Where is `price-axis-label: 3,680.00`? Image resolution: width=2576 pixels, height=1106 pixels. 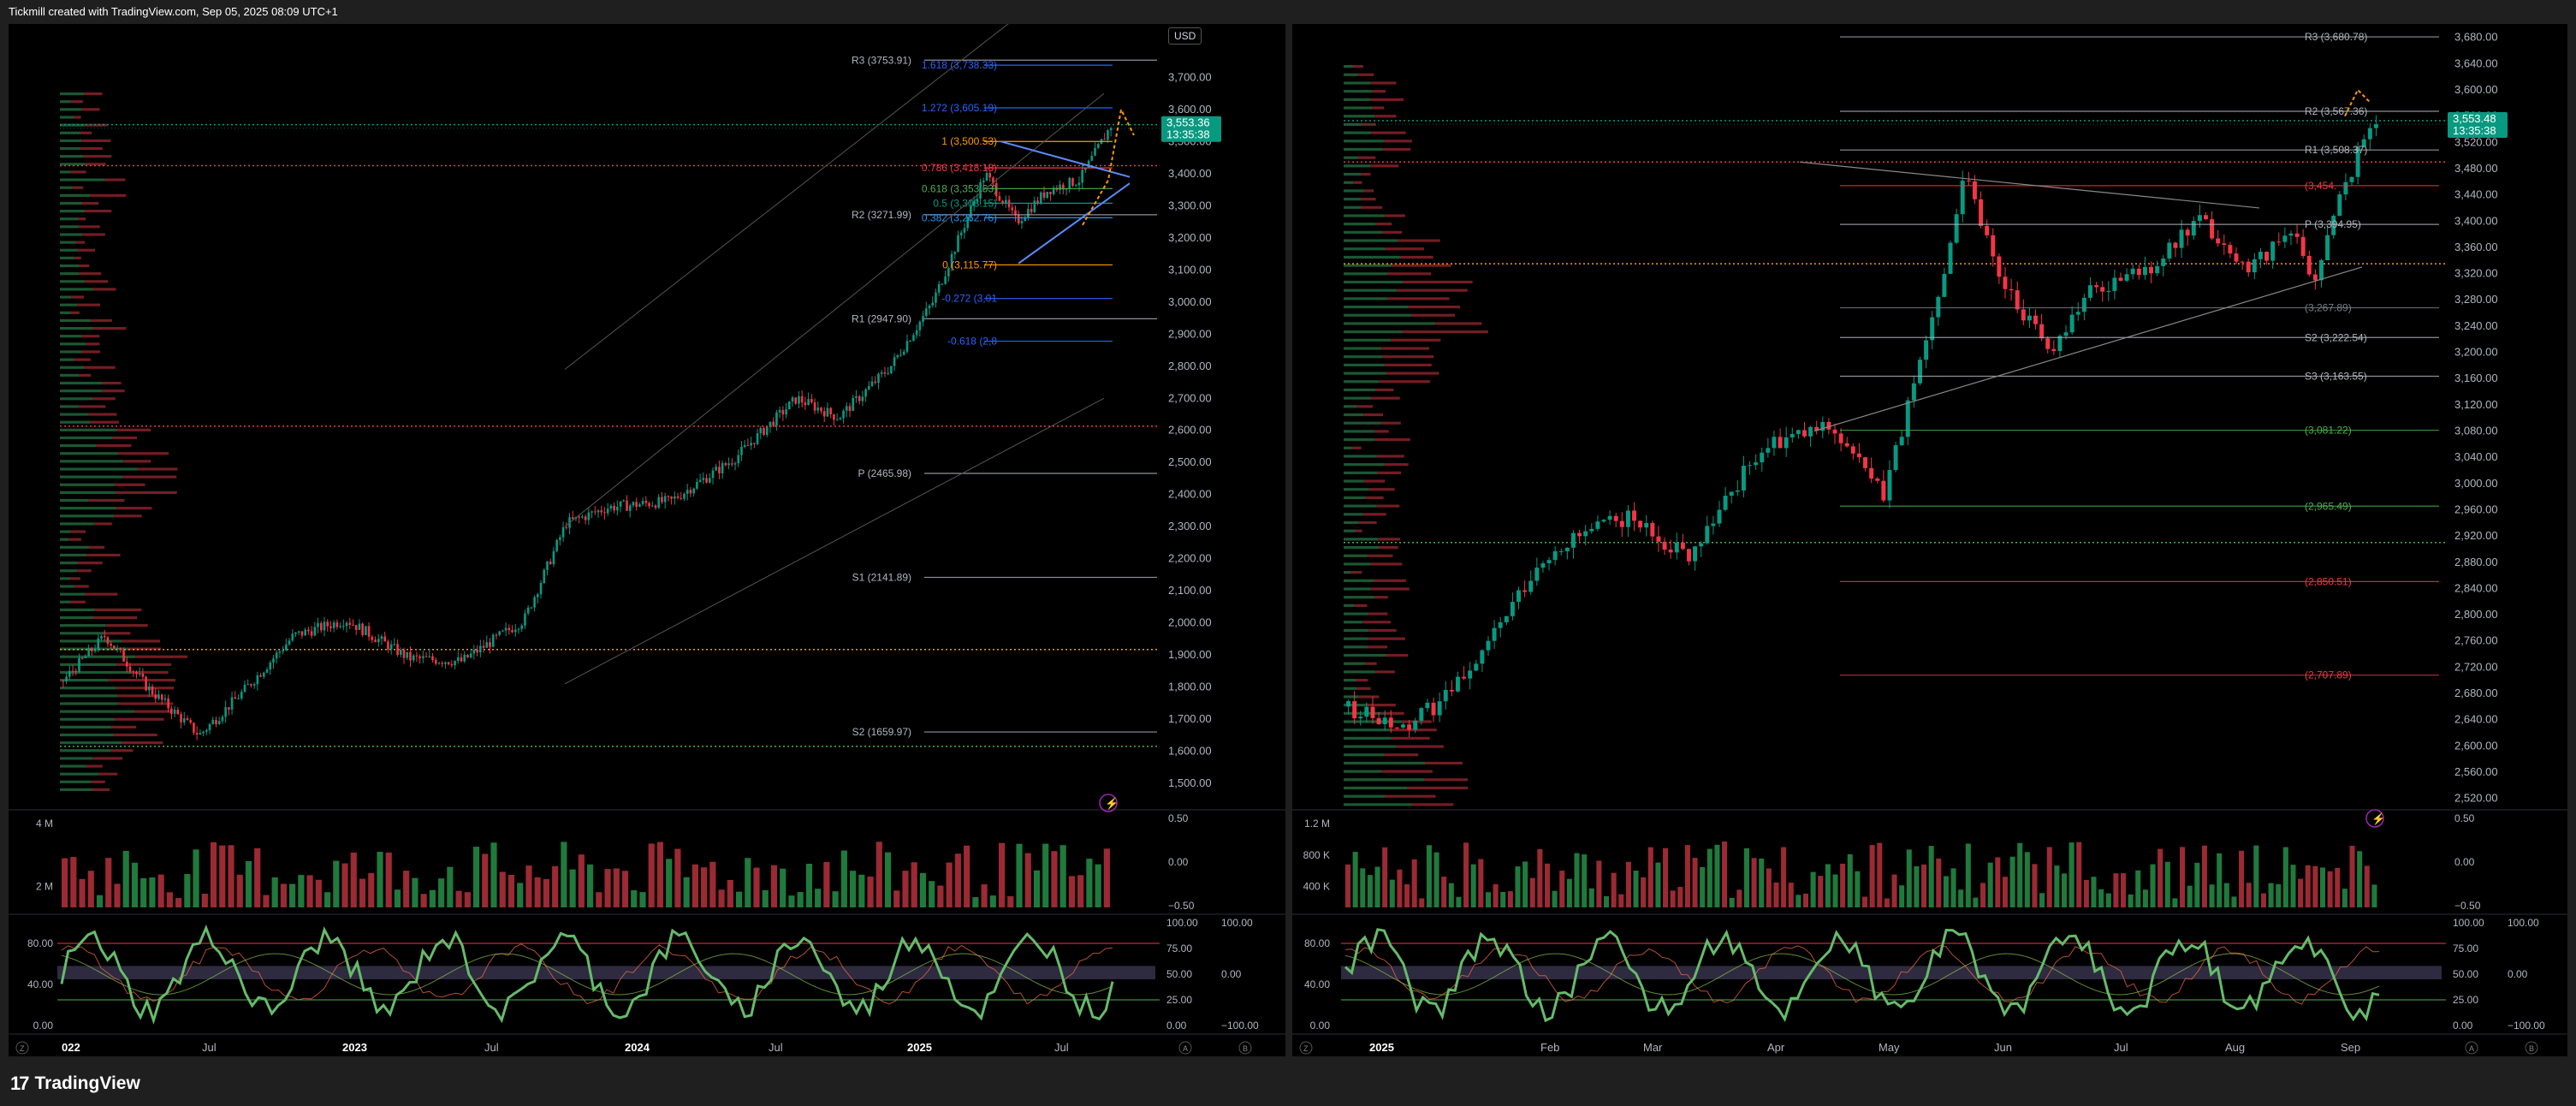
price-axis-label: 3,680.00 is located at coordinates (2476, 37).